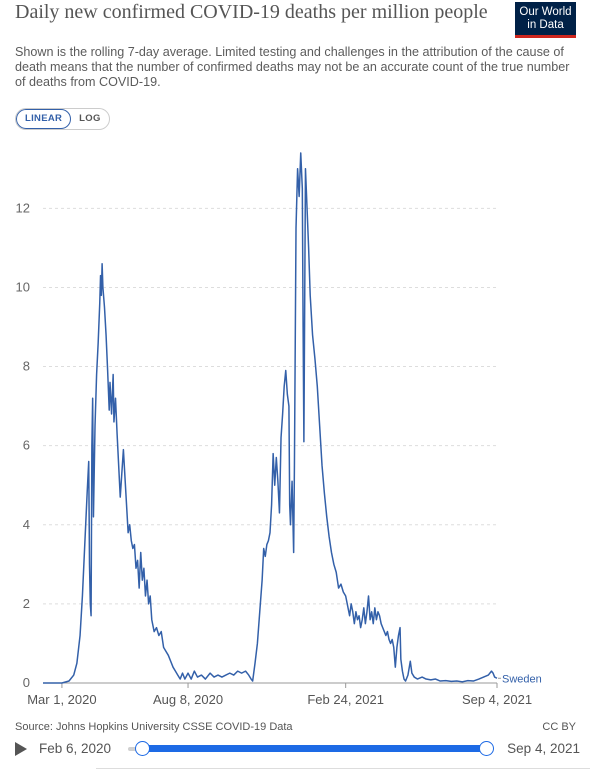 The width and height of the screenshot is (590, 772). I want to click on tab-bar-divider, so click(343, 768).